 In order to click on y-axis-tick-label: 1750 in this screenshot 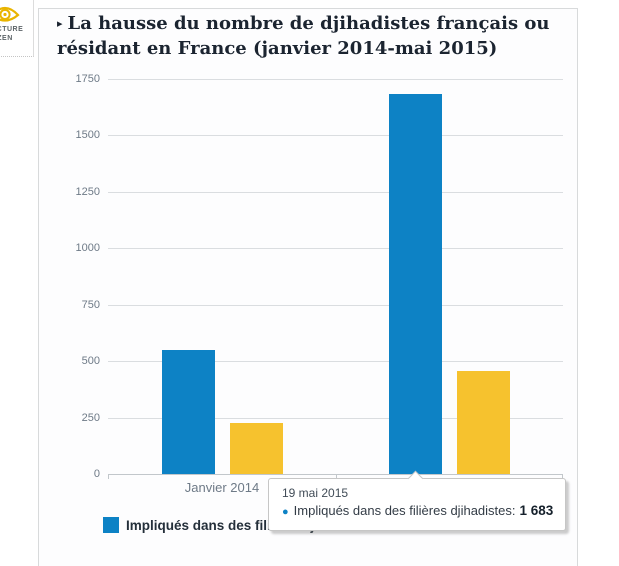, I will do `click(87, 79)`.